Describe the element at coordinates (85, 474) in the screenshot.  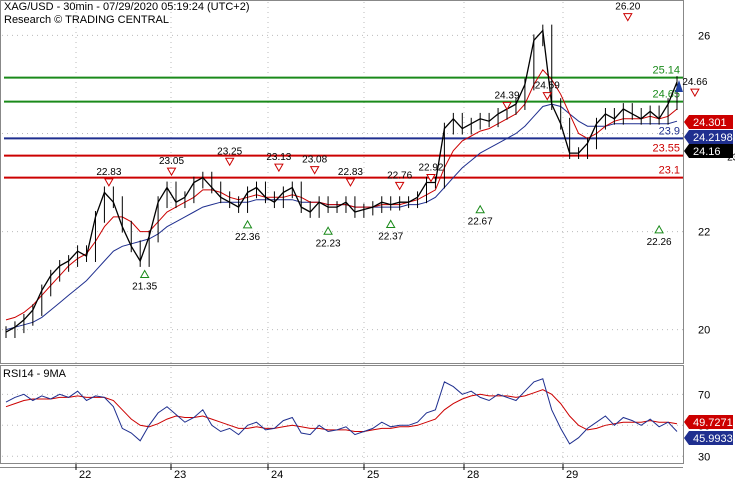
I see `time-tick-label: 22` at that location.